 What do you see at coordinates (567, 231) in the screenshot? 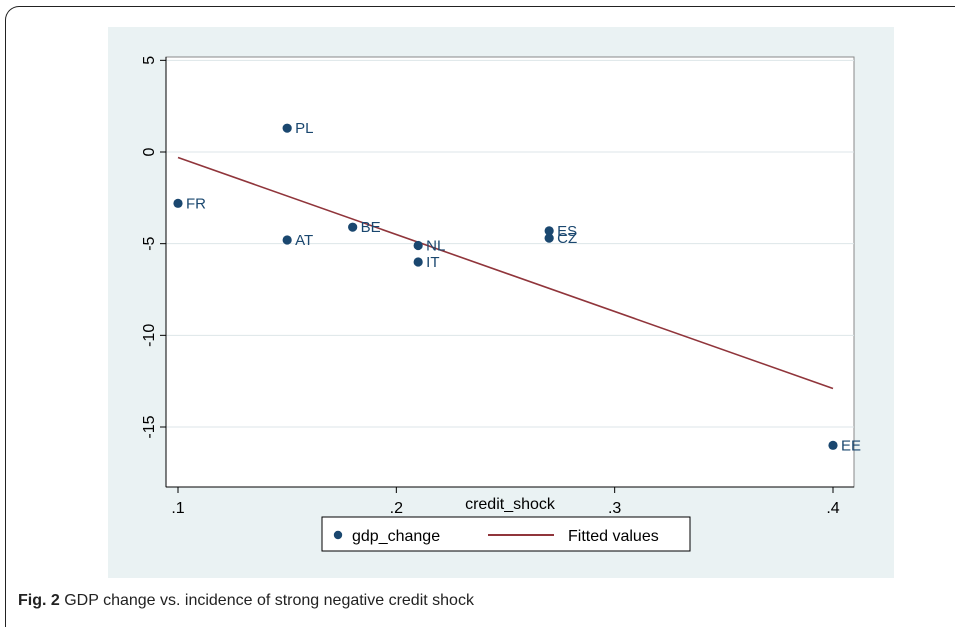
I see `point-label-es: ES` at bounding box center [567, 231].